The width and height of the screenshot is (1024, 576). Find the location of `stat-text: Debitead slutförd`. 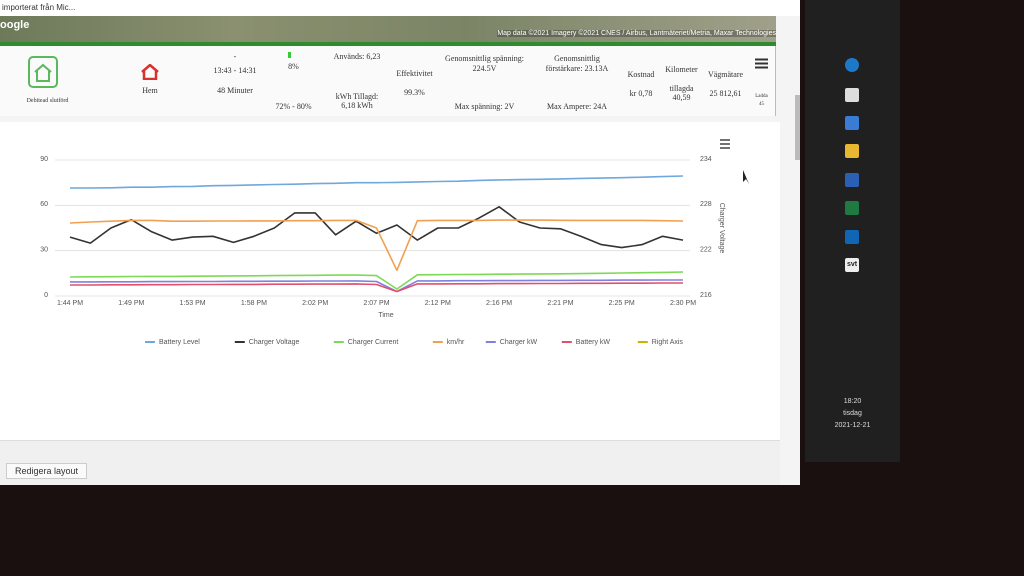

stat-text: Debitead slutförd is located at coordinates (47, 101).